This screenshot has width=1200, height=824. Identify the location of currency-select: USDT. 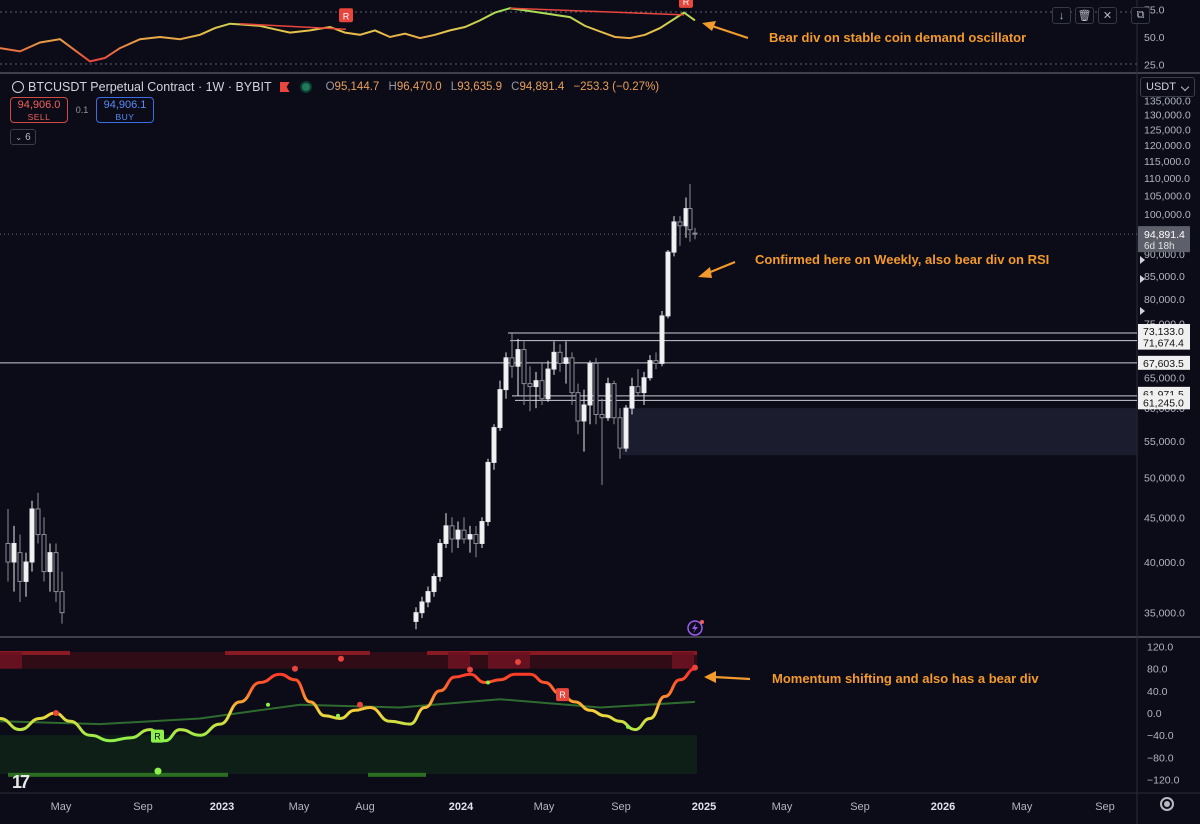
(1167, 87).